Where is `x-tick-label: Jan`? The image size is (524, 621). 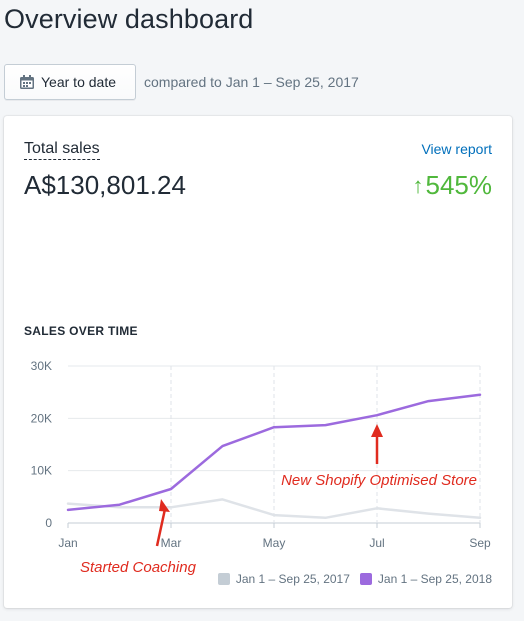 x-tick-label: Jan is located at coordinates (67, 543).